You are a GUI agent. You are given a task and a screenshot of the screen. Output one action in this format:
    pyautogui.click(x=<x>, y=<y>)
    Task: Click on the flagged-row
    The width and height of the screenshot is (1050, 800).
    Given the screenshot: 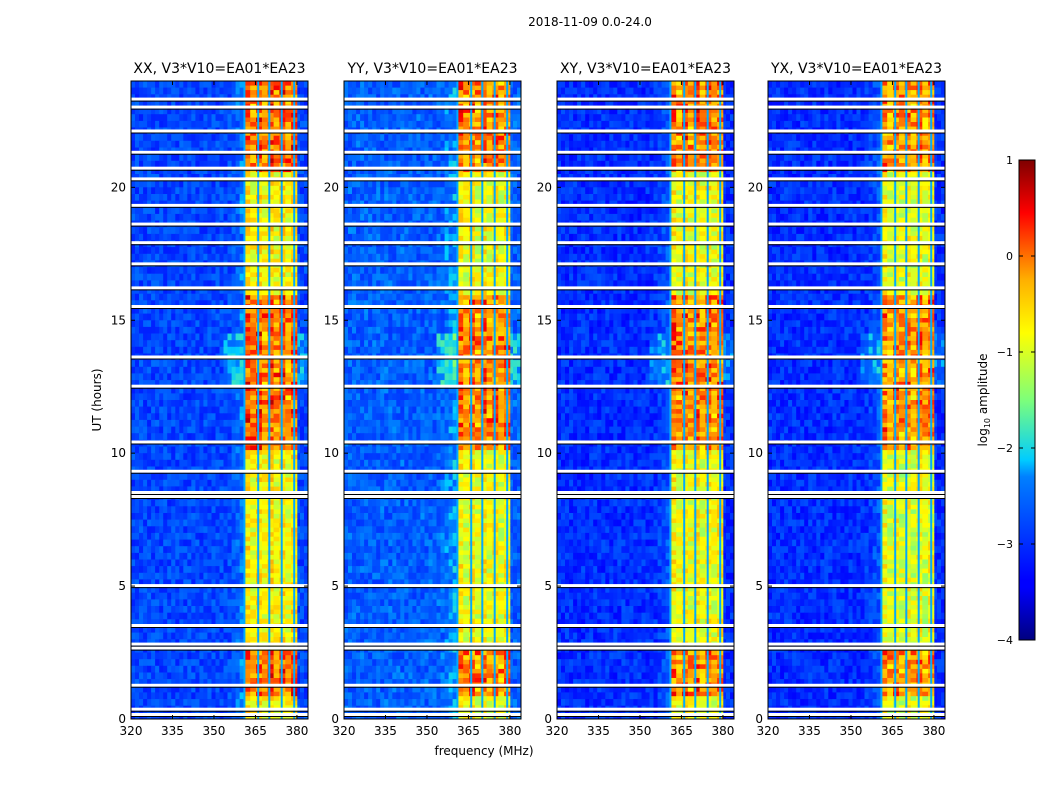 What is the action you would take?
    pyautogui.click(x=219, y=644)
    